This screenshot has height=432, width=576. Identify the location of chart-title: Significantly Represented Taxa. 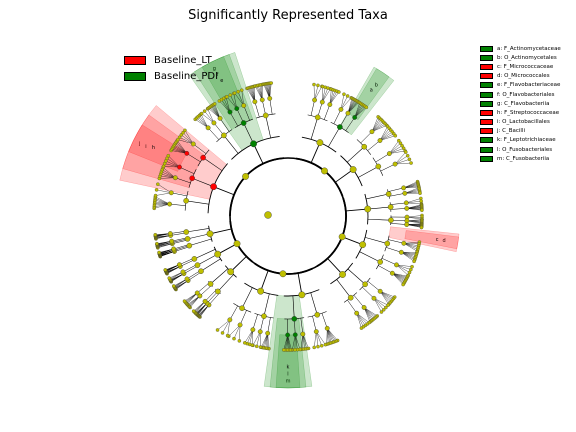
(288, 15).